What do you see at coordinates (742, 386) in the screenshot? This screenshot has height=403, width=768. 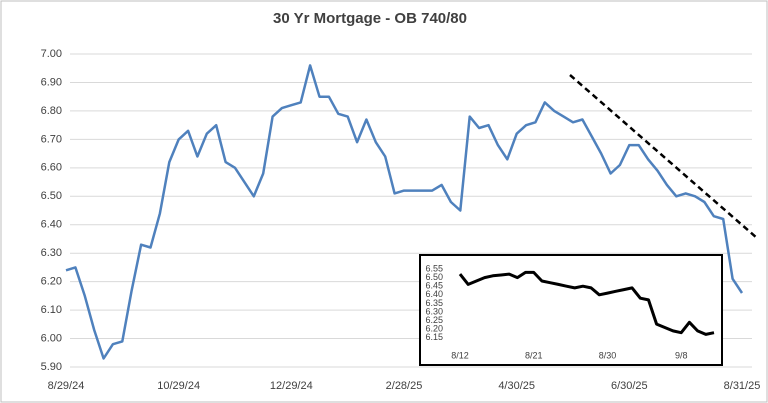 I see `x-tick-label: 8/31/25` at bounding box center [742, 386].